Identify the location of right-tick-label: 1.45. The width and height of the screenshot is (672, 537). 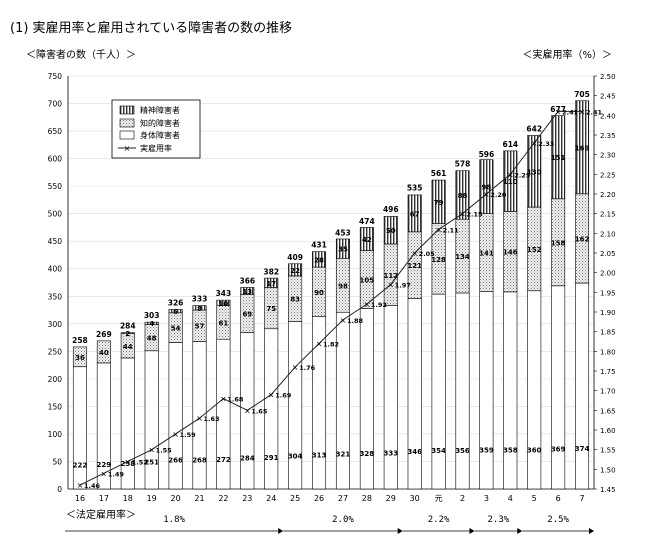
(608, 490).